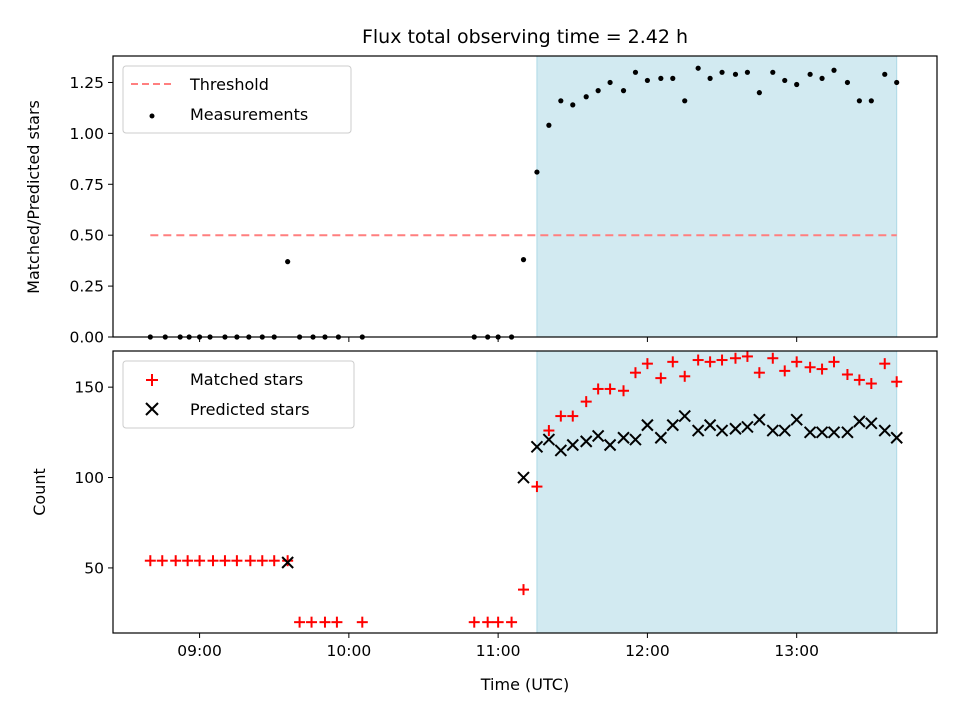  I want to click on measurements-legend-label: Measurements, so click(249, 114).